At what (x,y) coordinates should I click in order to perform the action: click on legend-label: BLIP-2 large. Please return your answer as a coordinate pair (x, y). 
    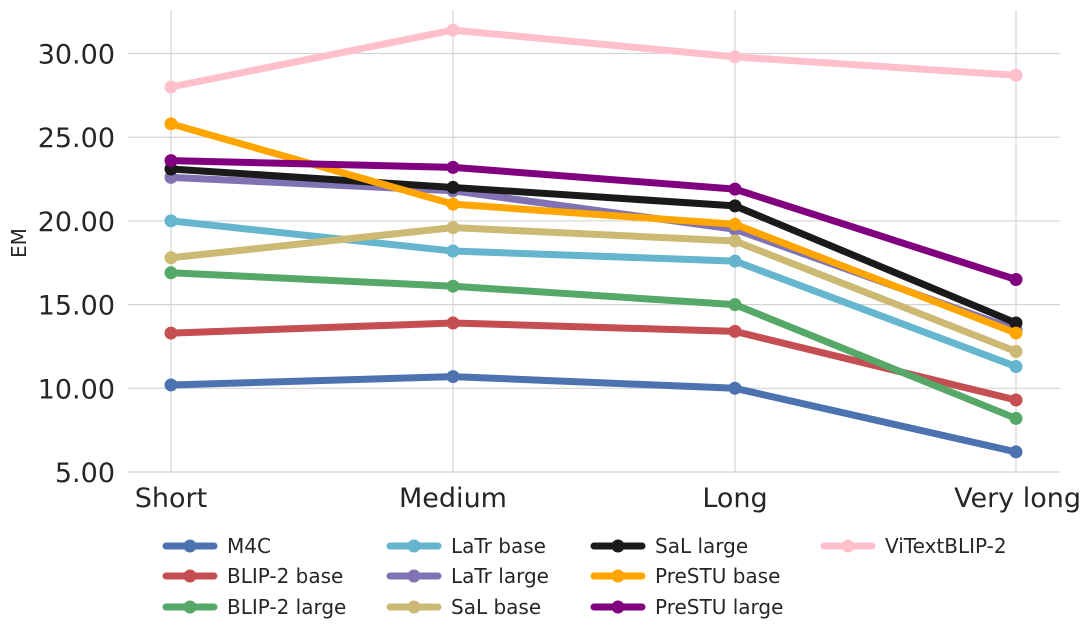
    Looking at the image, I should click on (286, 607).